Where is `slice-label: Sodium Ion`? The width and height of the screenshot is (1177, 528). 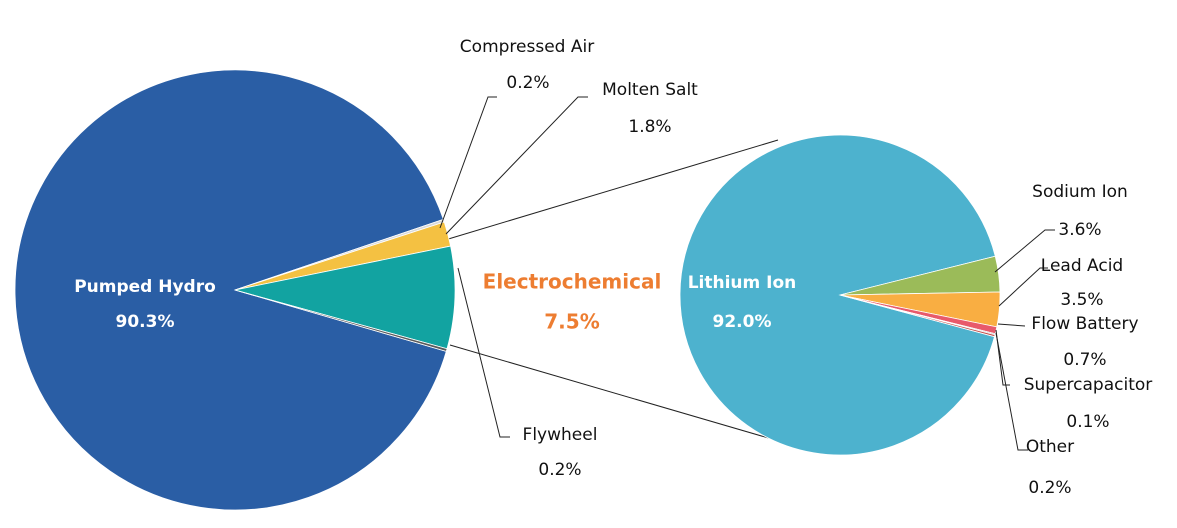 slice-label: Sodium Ion is located at coordinates (1080, 192).